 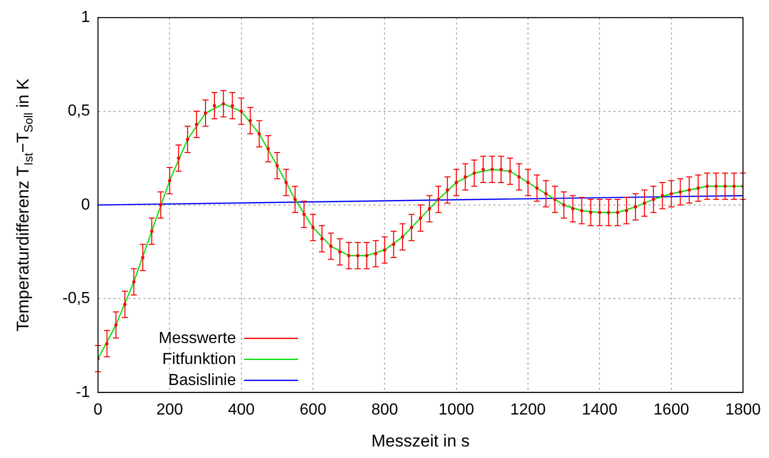 I want to click on y-axis-title: Temperaturdifferenz TIst−TSoll in K, so click(x=25, y=205).